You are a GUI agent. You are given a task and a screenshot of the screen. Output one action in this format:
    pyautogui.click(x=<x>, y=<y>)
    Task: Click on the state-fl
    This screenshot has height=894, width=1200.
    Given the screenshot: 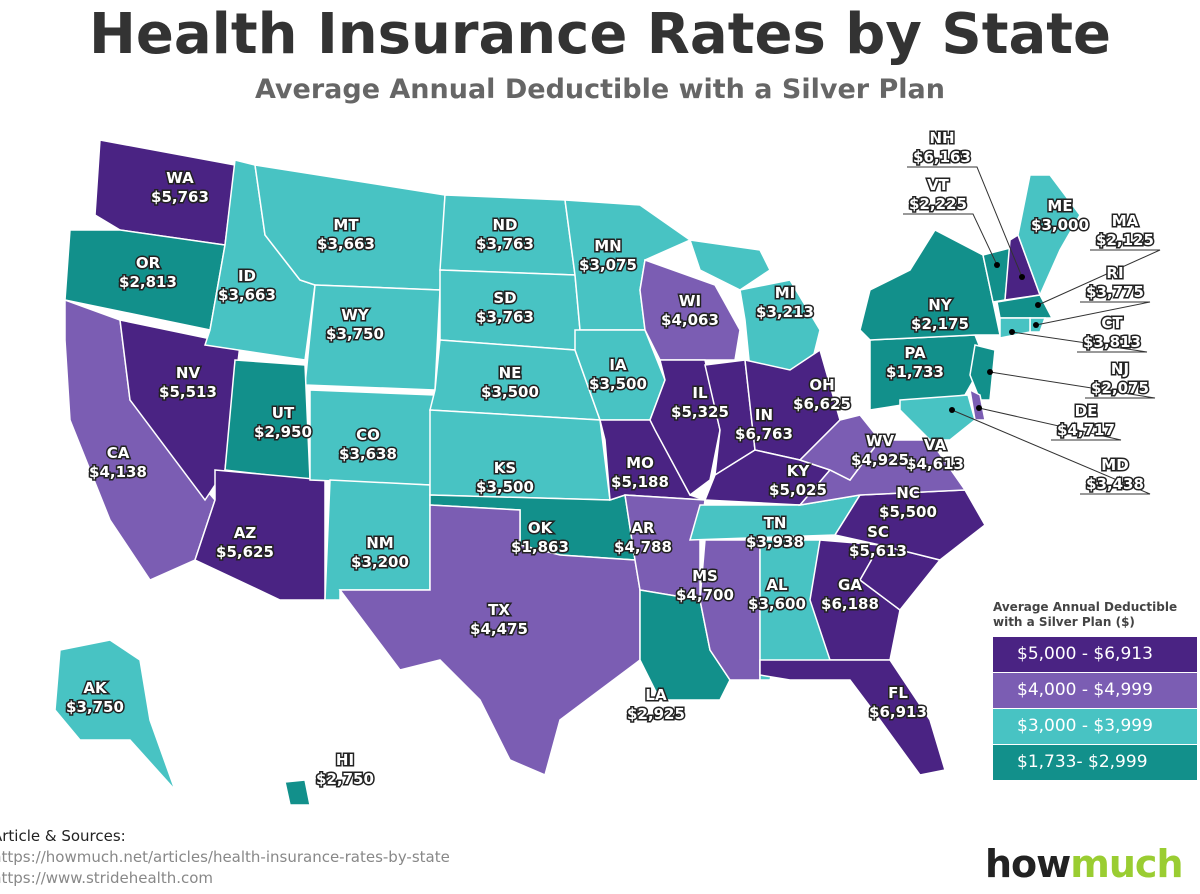 What is the action you would take?
    pyautogui.click(x=852, y=717)
    